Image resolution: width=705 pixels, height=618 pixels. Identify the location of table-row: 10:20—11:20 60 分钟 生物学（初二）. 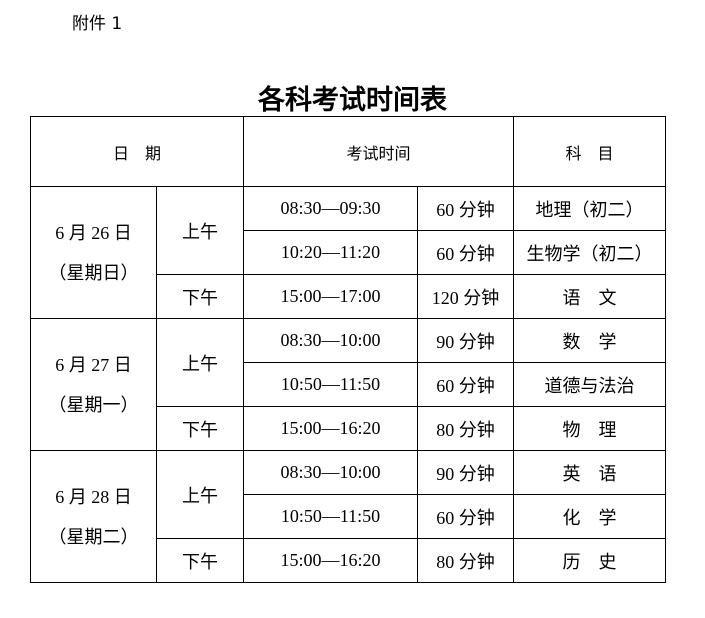
(348, 252).